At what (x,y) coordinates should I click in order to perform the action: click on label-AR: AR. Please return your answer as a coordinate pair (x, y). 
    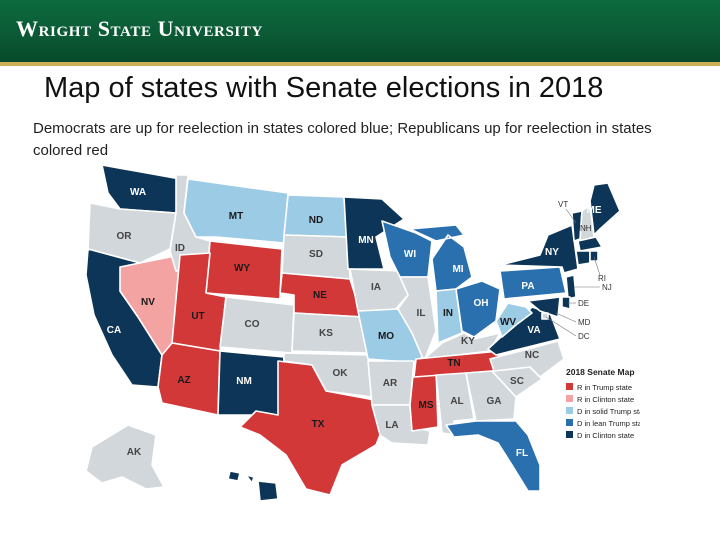
    Looking at the image, I should click on (390, 383).